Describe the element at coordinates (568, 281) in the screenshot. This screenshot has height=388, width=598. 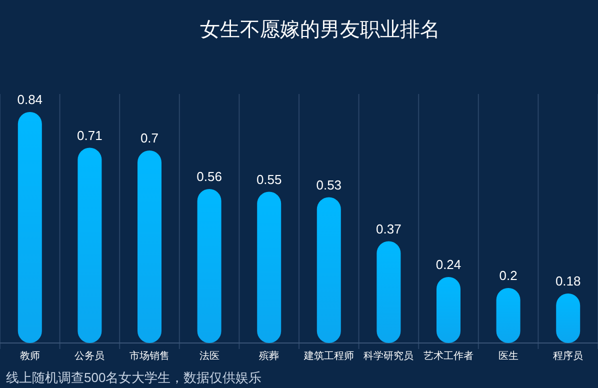
I see `data-label: 0.18` at that location.